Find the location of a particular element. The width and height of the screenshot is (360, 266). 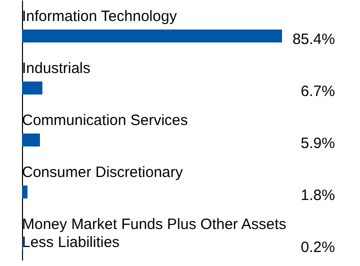

y-tick-label: Money Market Funds Plus Other Assets Less Liabilities is located at coordinates (154, 233).